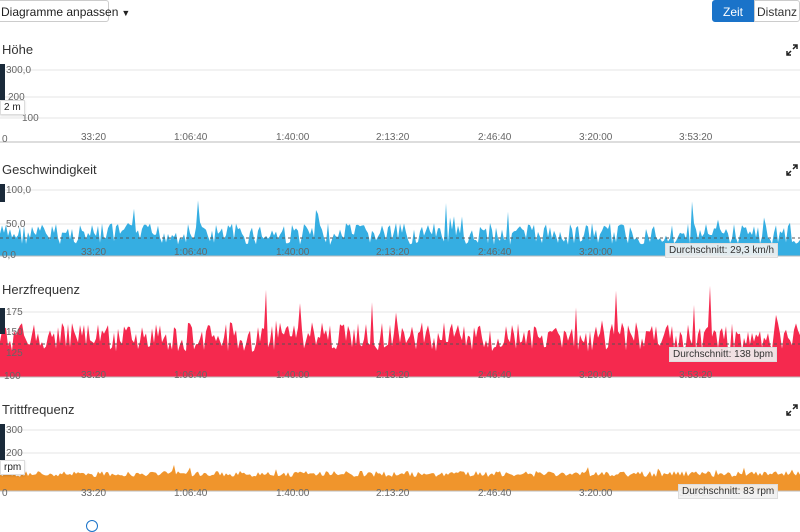  I want to click on heartrate-average-label: Durchschnitt: 138 bpm, so click(723, 354).